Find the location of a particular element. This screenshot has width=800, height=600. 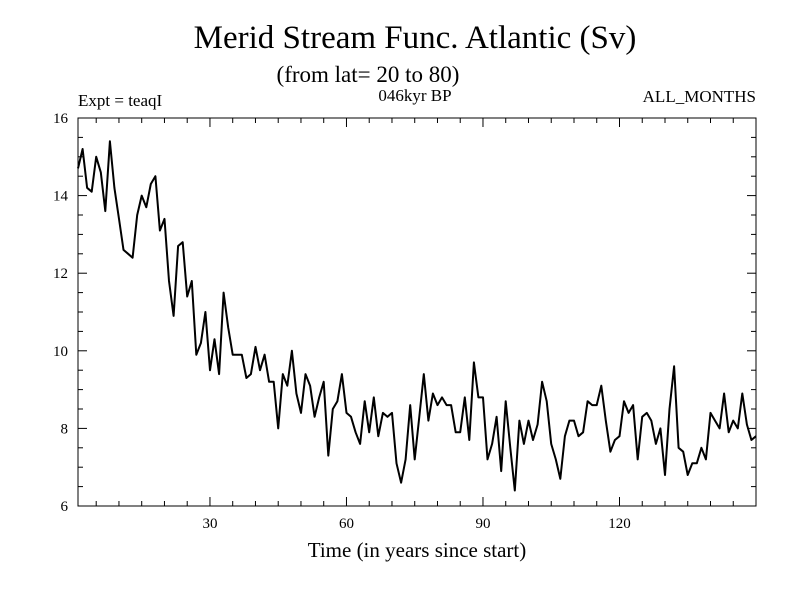

x-tick-label: 30 is located at coordinates (209, 524).